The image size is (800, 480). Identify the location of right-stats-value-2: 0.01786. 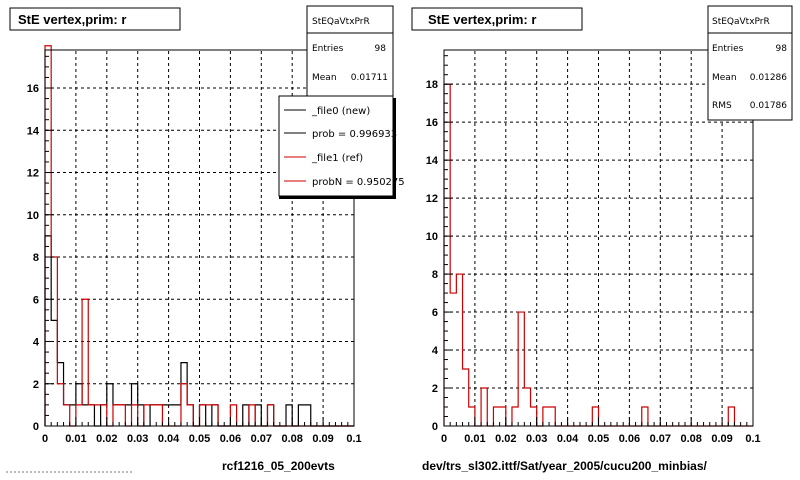
(768, 106).